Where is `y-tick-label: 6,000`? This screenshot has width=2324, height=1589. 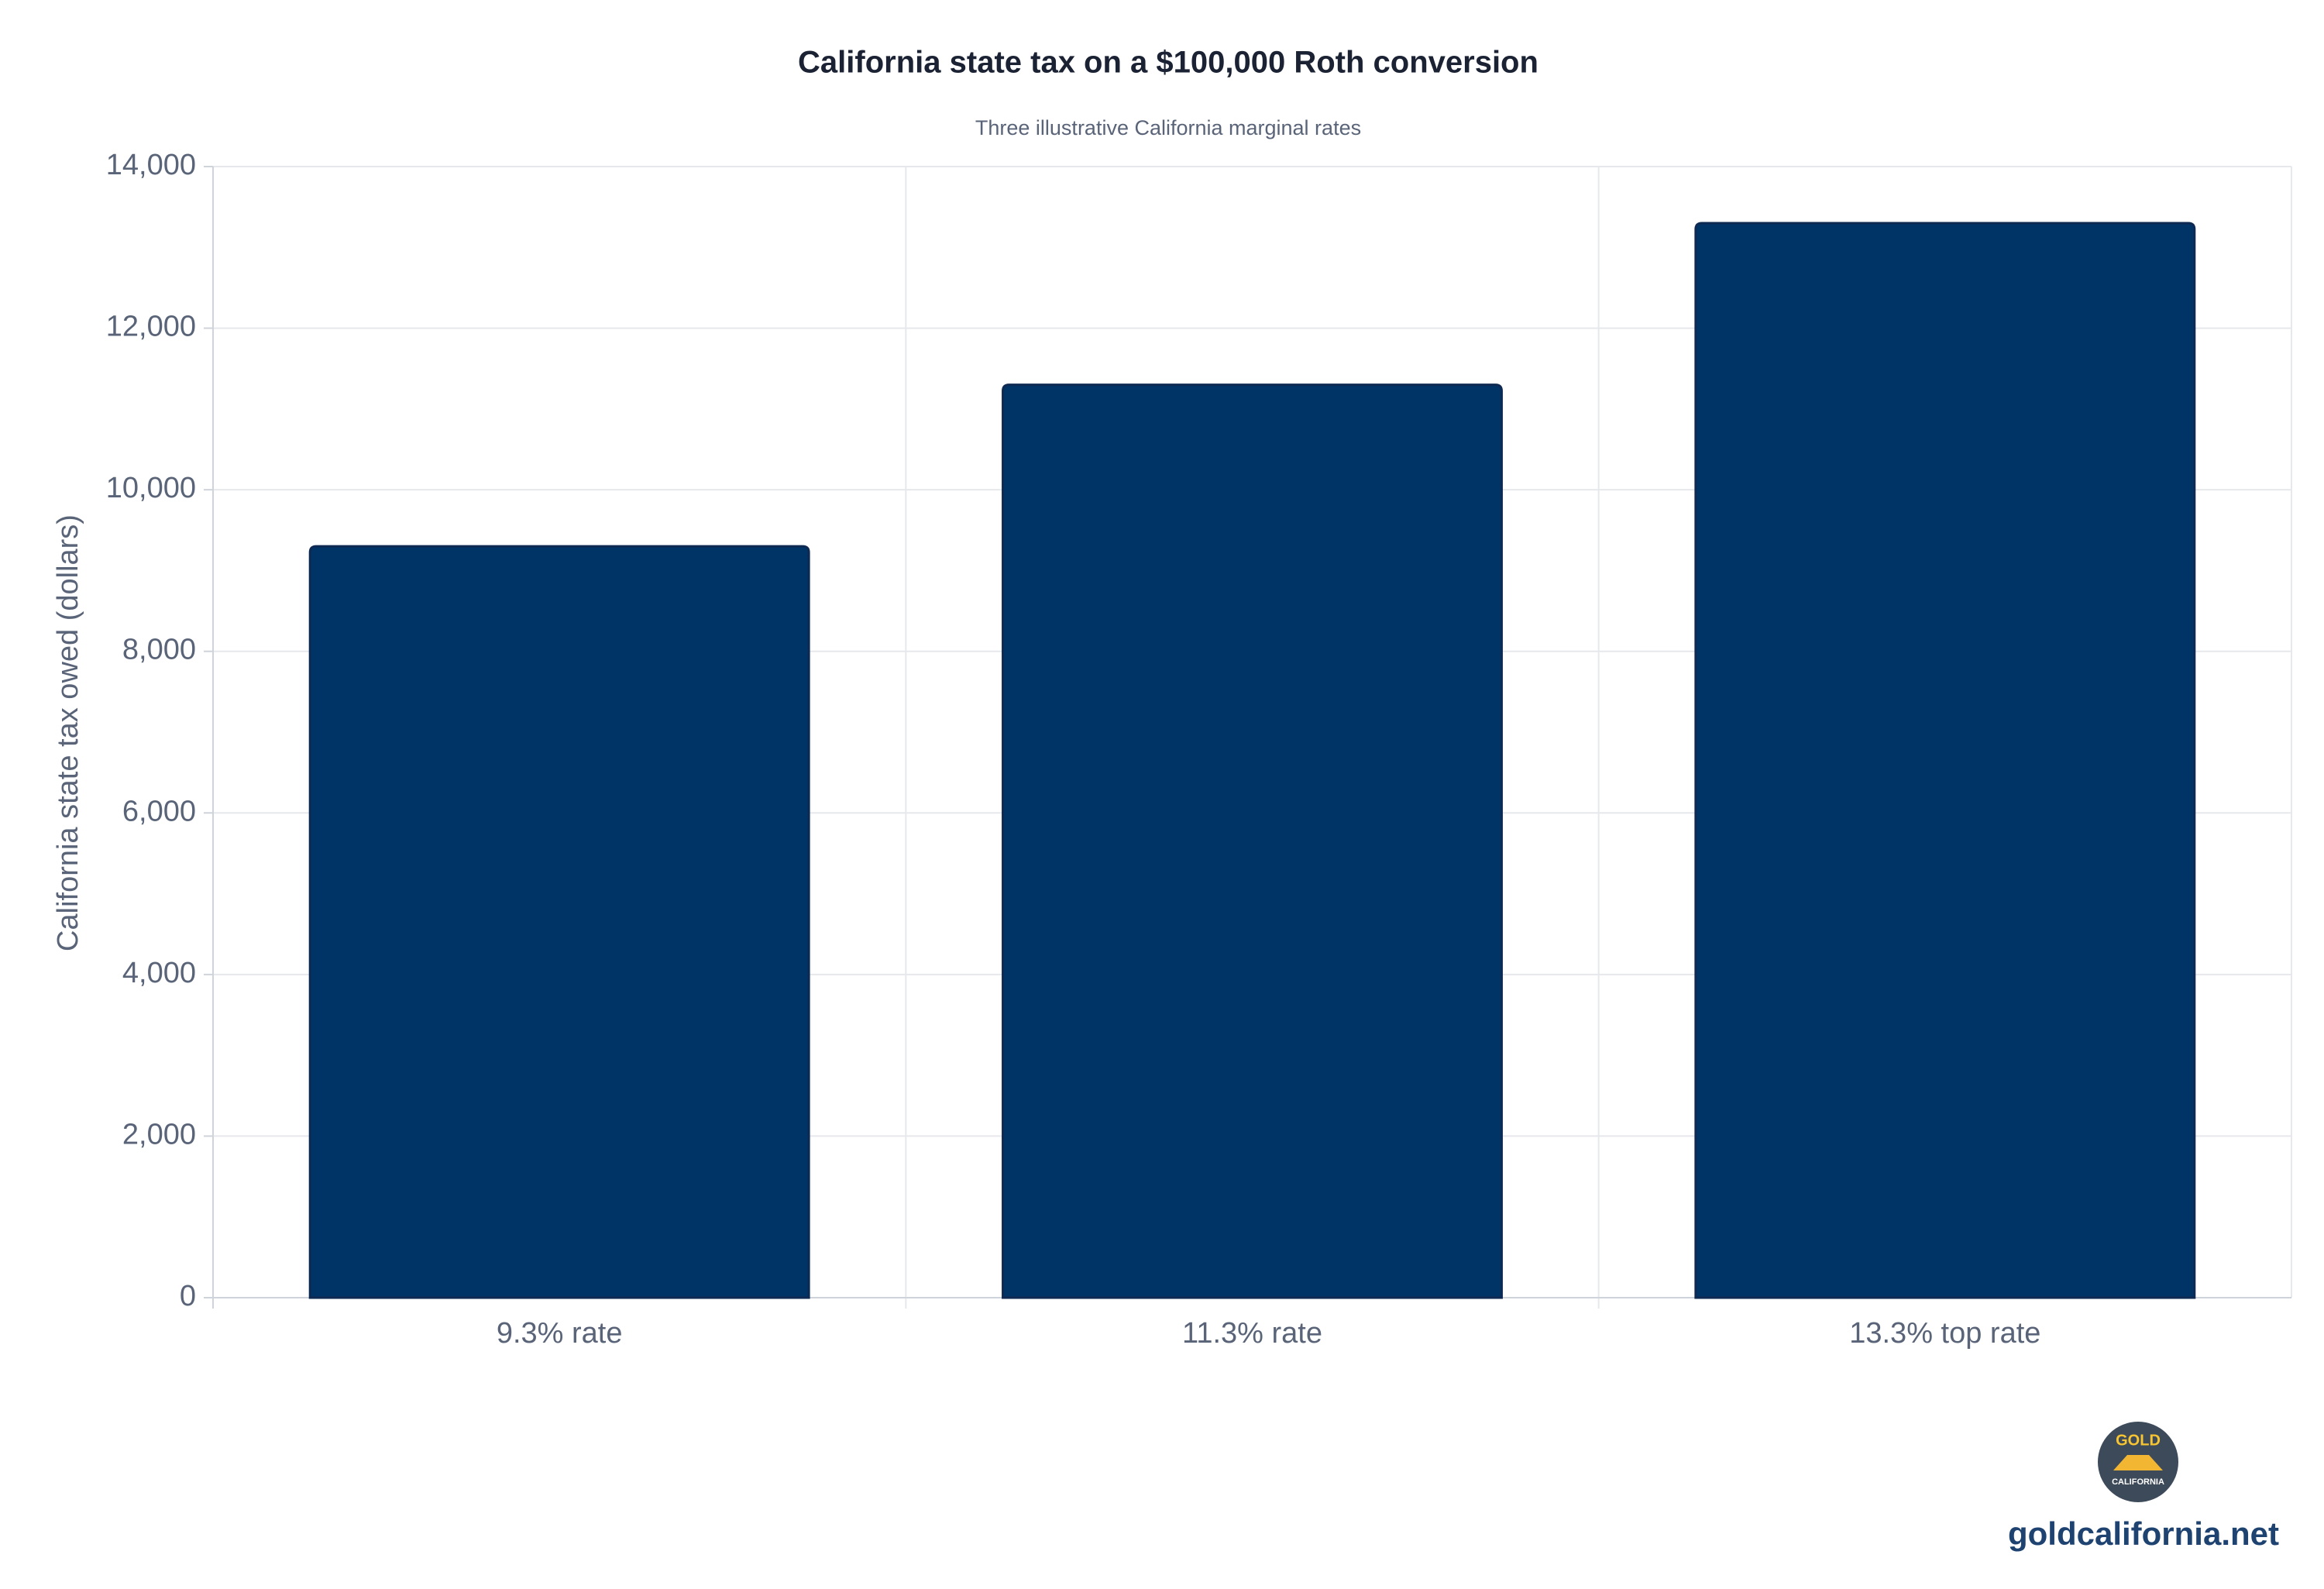 y-tick-label: 6,000 is located at coordinates (159, 811).